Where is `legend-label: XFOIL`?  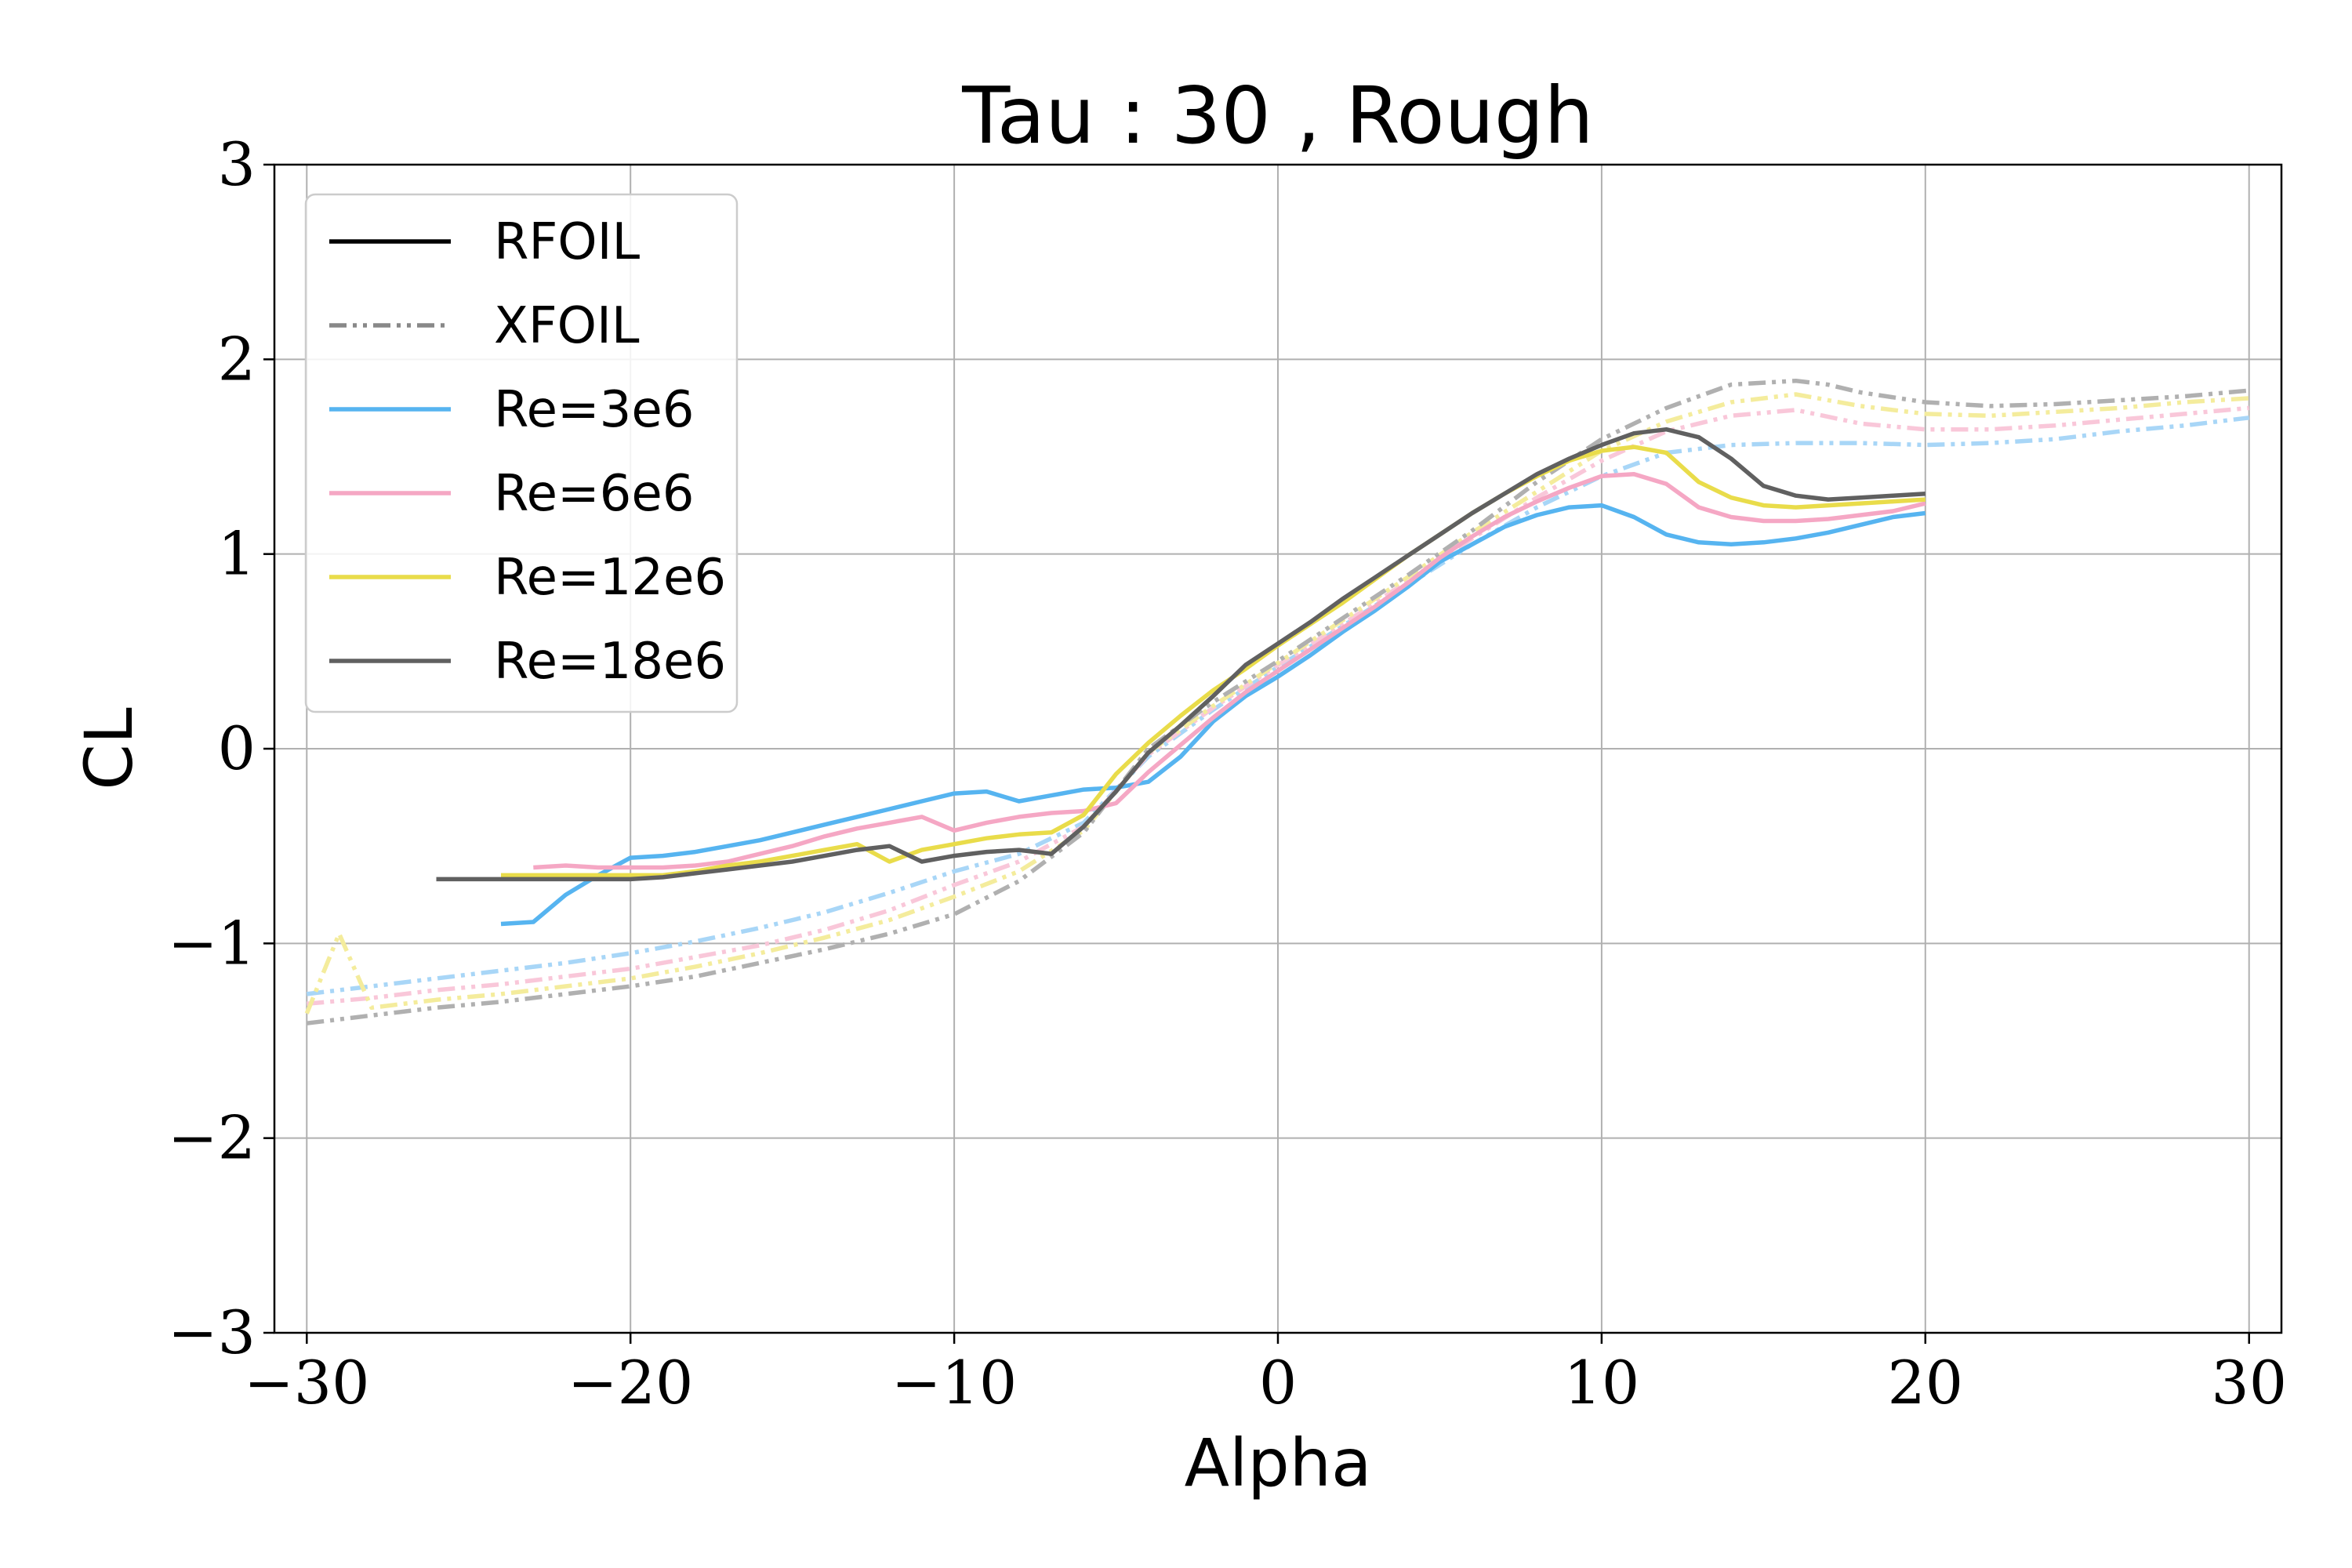 legend-label: XFOIL is located at coordinates (567, 326).